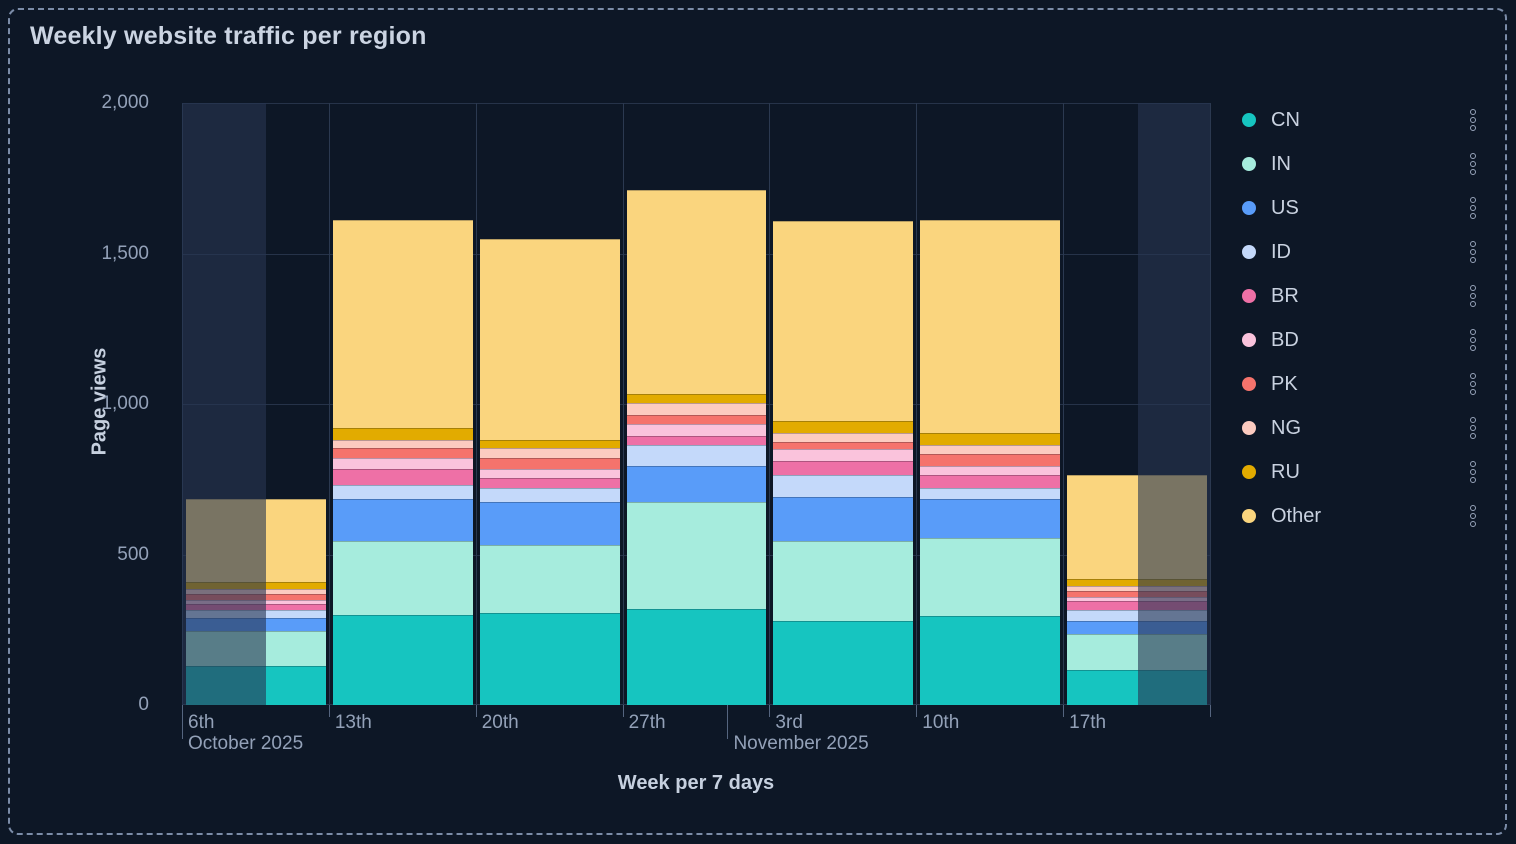 Image resolution: width=1516 pixels, height=844 pixels. What do you see at coordinates (1361, 384) in the screenshot?
I see `legend-item-PK: PK` at bounding box center [1361, 384].